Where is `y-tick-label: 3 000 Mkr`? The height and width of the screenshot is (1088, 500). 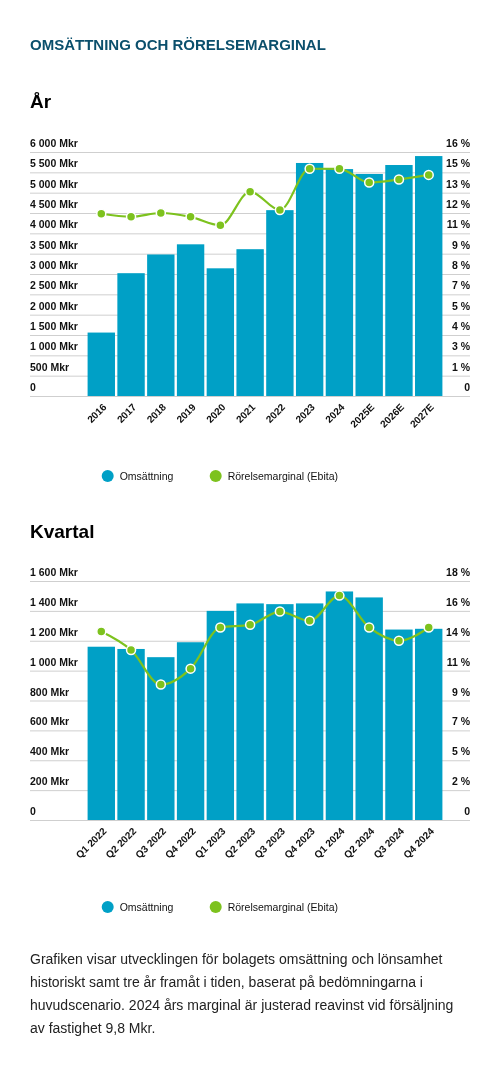 y-tick-label: 3 000 Mkr is located at coordinates (54, 265).